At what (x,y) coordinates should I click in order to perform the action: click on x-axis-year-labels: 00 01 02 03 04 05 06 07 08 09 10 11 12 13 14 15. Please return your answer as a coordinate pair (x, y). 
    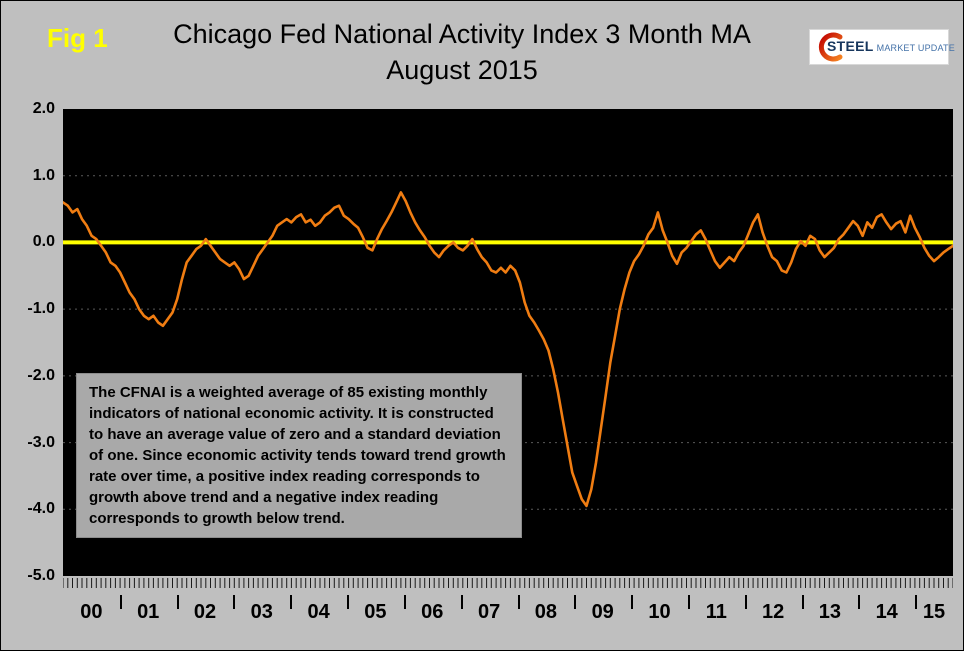
    Looking at the image, I should click on (508, 614).